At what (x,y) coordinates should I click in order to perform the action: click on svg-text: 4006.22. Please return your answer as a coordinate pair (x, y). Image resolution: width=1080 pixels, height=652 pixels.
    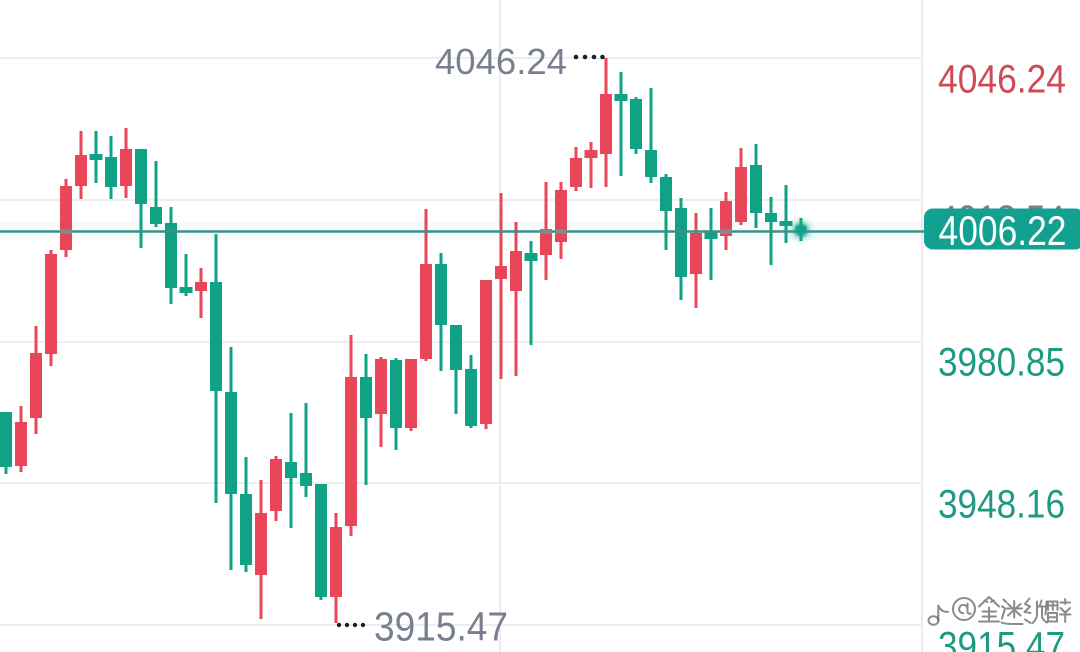
    Looking at the image, I should click on (1003, 230).